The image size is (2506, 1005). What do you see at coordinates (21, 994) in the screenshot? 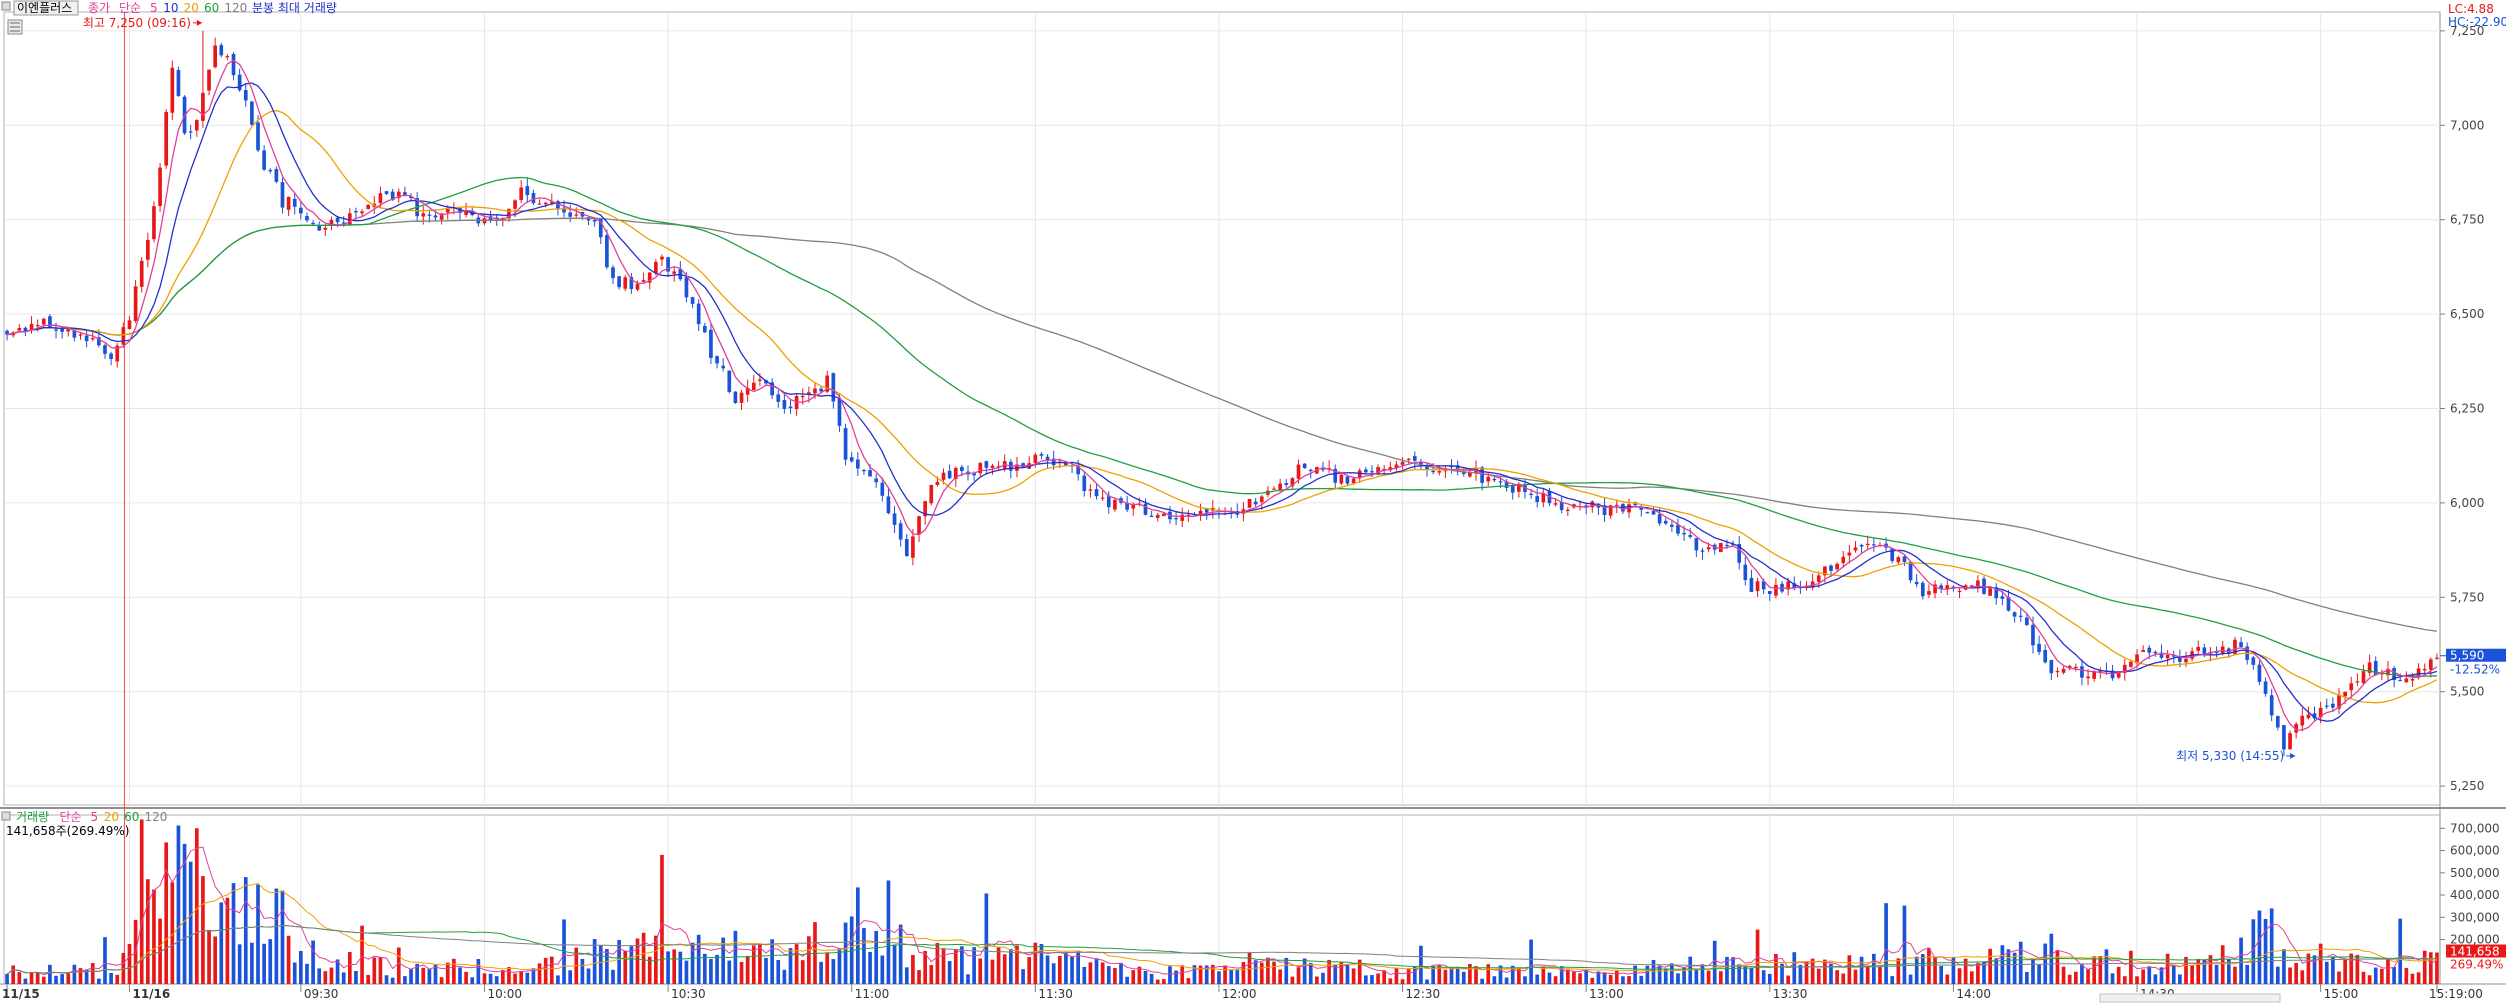
I see `time-tick-label: 11/15` at bounding box center [21, 994].